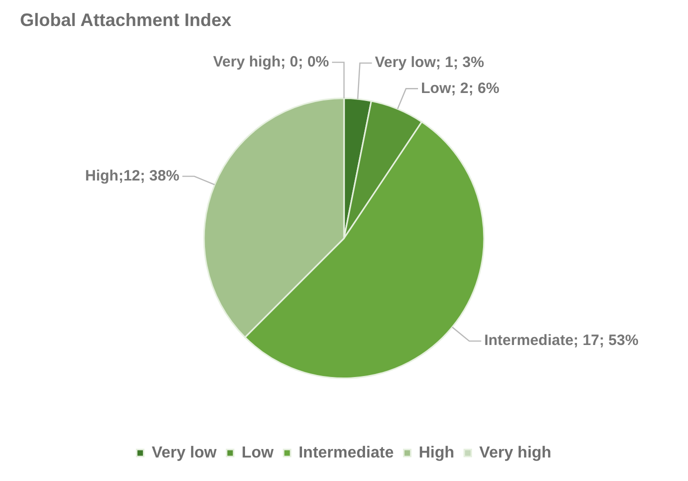 The image size is (688, 481). I want to click on data-label: High;12; 38%, so click(132, 175).